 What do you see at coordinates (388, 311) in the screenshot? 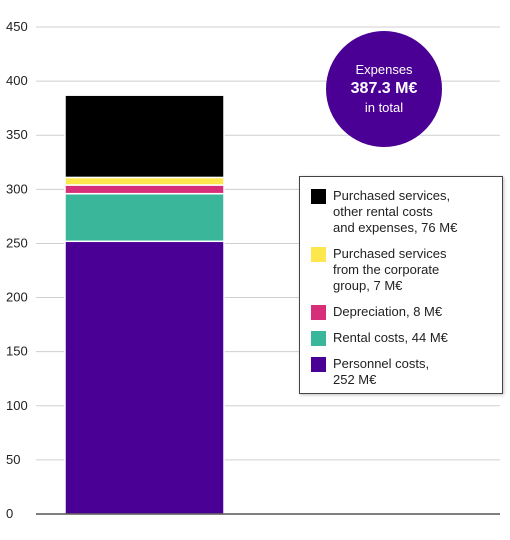
I see `legend-label: Depreciation, 8 M€` at bounding box center [388, 311].